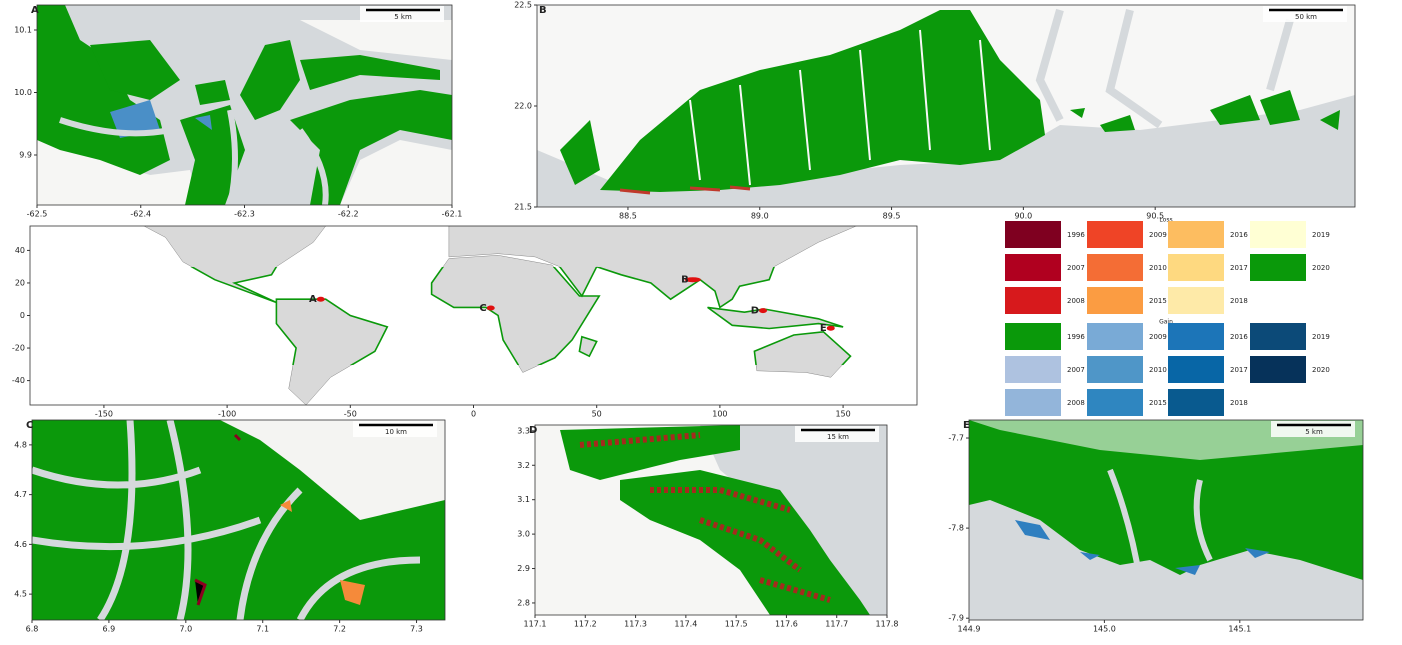 The width and height of the screenshot is (1402, 645). Describe the element at coordinates (956, 528) in the screenshot. I see `y-tick-label: -7.8` at that location.